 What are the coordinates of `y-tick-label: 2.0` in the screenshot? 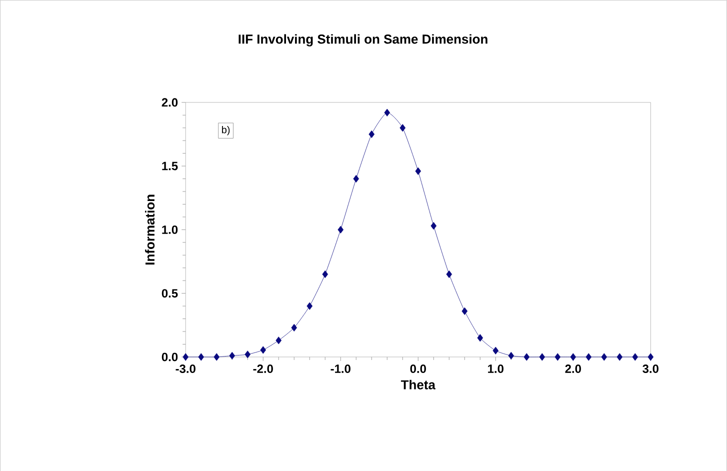 It's located at (170, 102).